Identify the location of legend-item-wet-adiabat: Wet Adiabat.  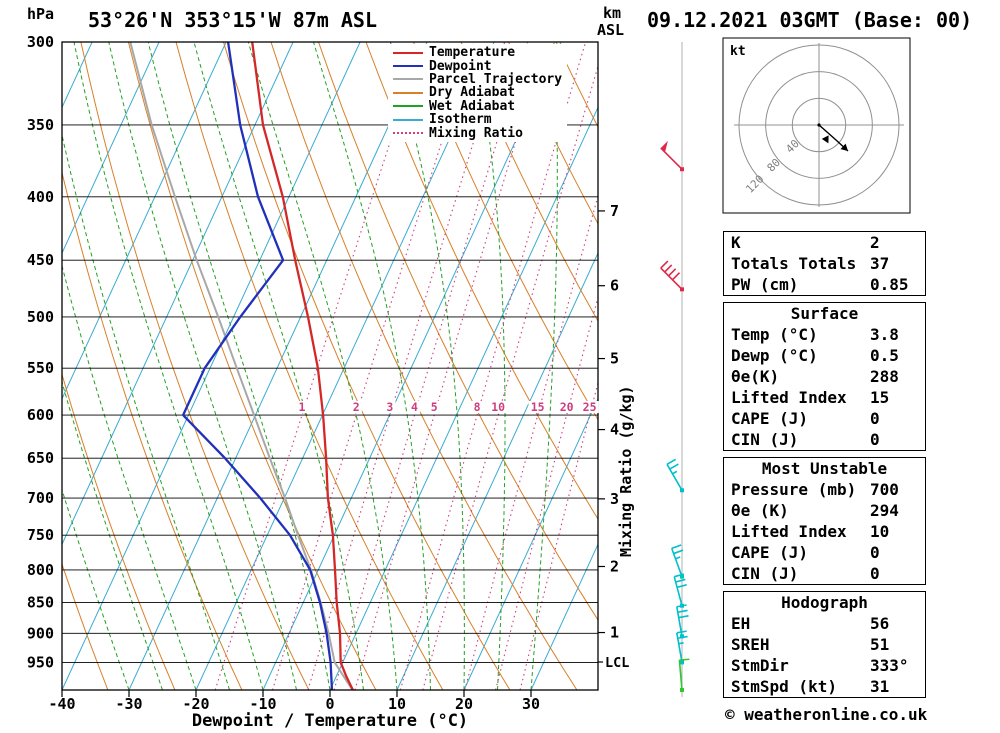
(477, 106).